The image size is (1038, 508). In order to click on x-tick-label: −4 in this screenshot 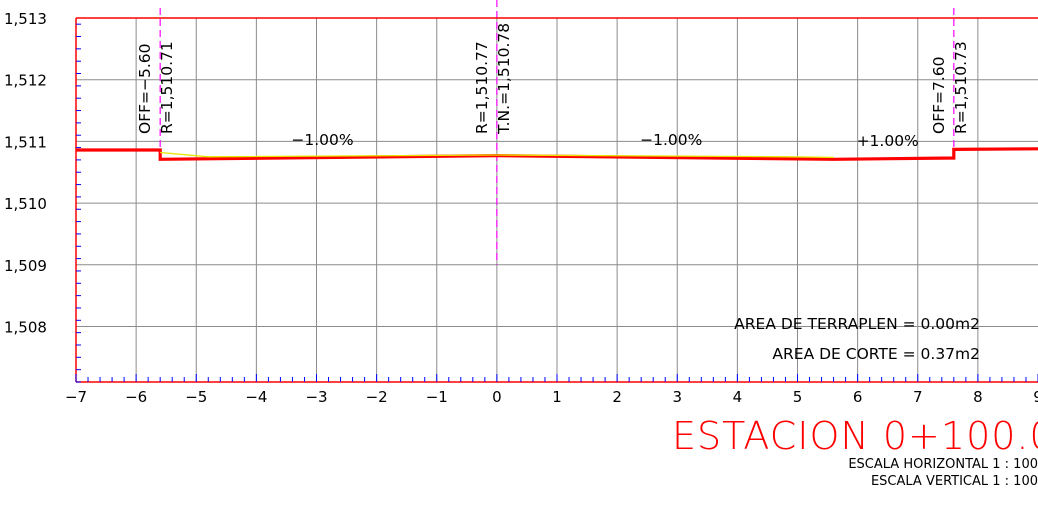, I will do `click(256, 397)`.